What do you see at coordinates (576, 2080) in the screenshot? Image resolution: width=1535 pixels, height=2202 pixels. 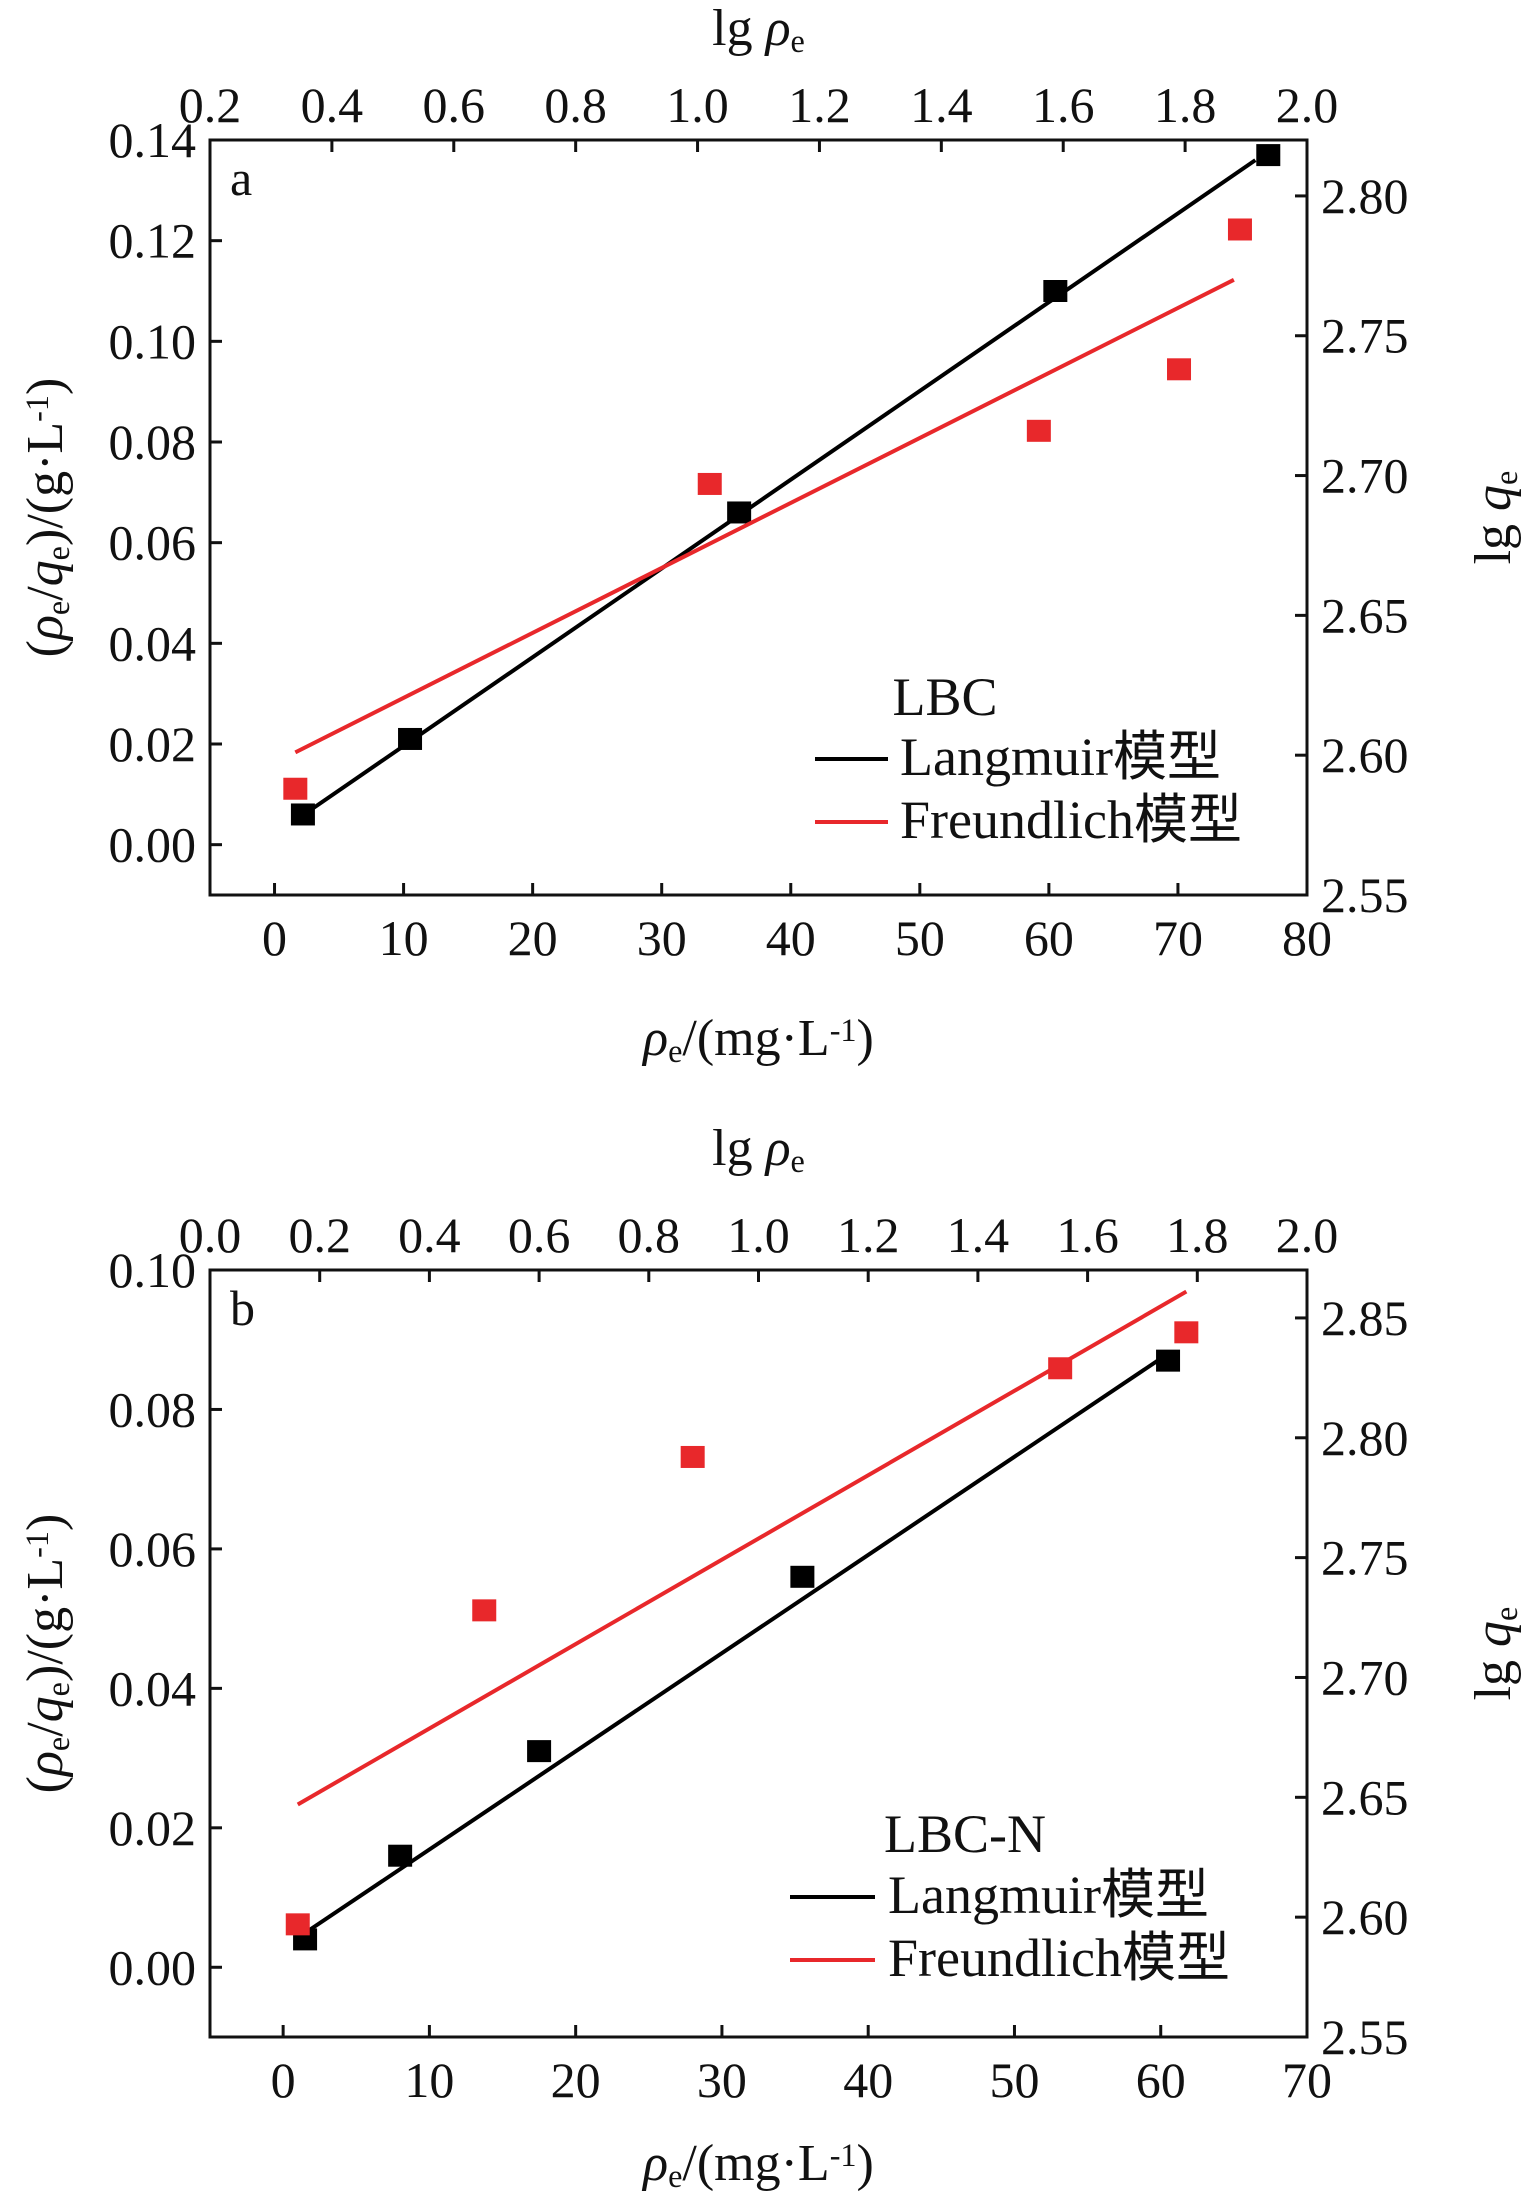 I see `x-tick-label: 20` at bounding box center [576, 2080].